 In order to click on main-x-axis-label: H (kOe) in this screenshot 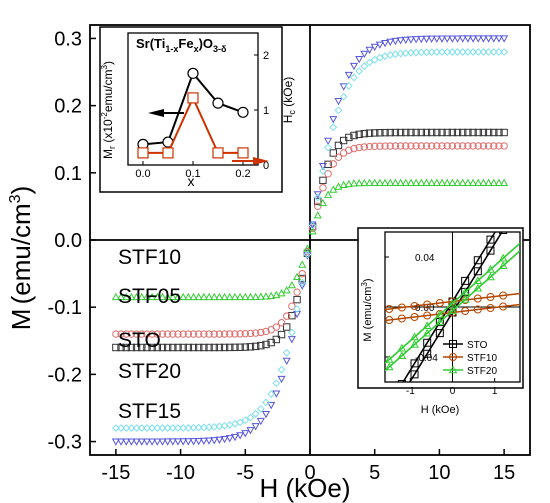, I will do `click(305, 488)`.